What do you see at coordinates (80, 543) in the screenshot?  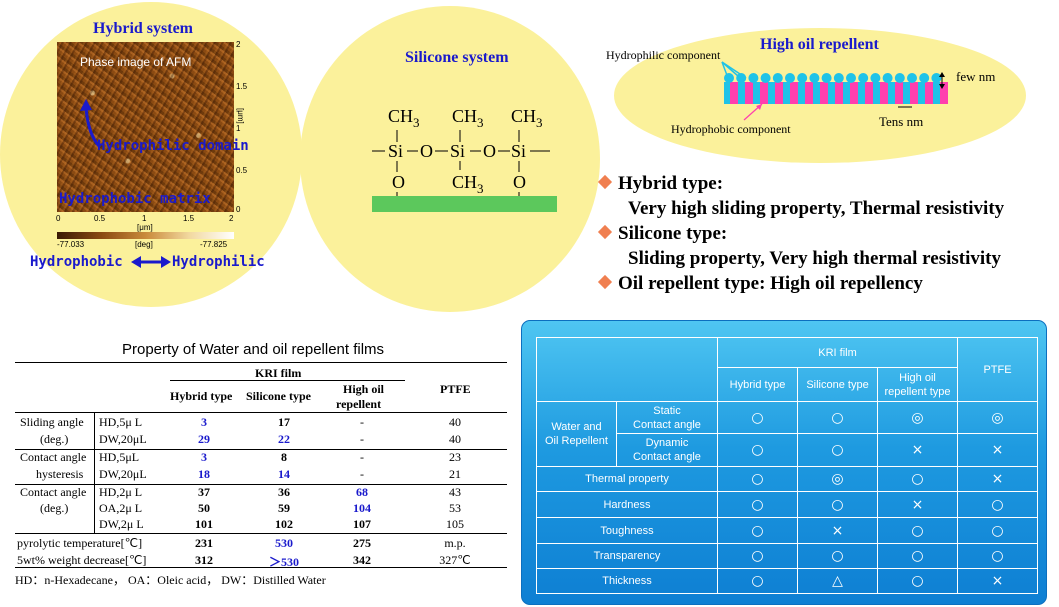 I see `row-label: pyrolytic temperature[℃]` at bounding box center [80, 543].